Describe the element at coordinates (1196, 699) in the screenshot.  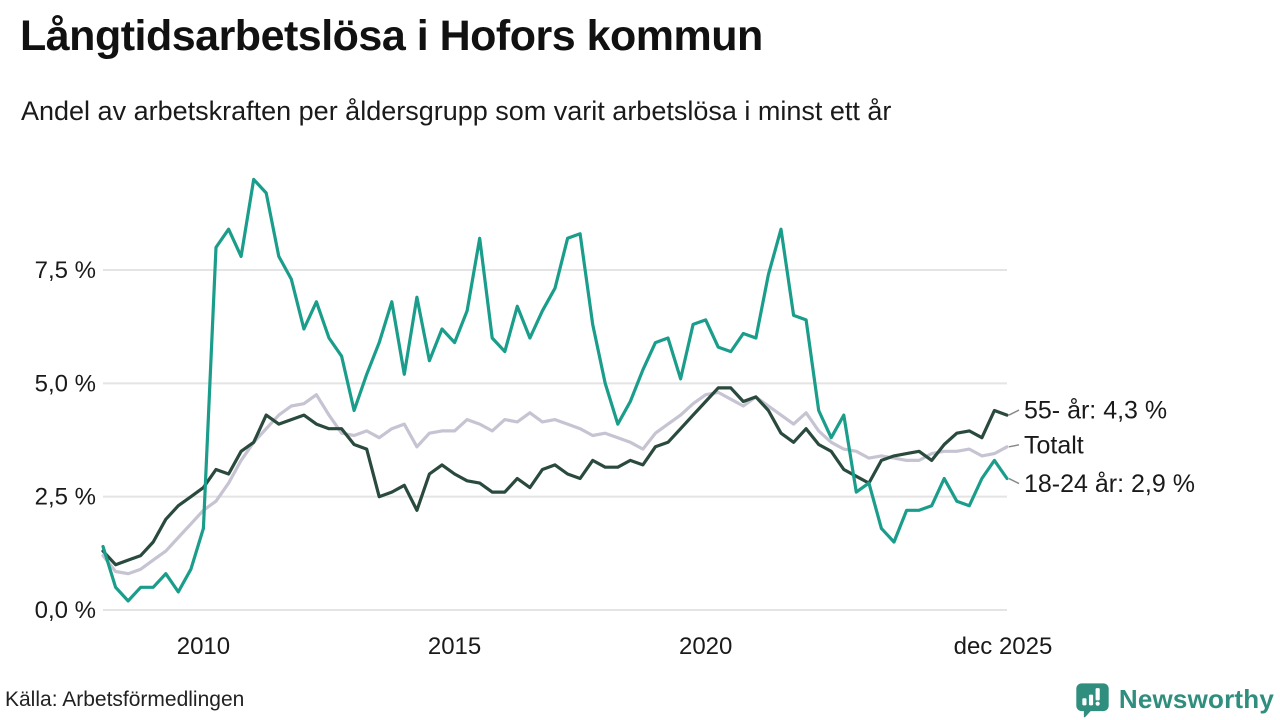
I see `brand-name: Newsworthy` at that location.